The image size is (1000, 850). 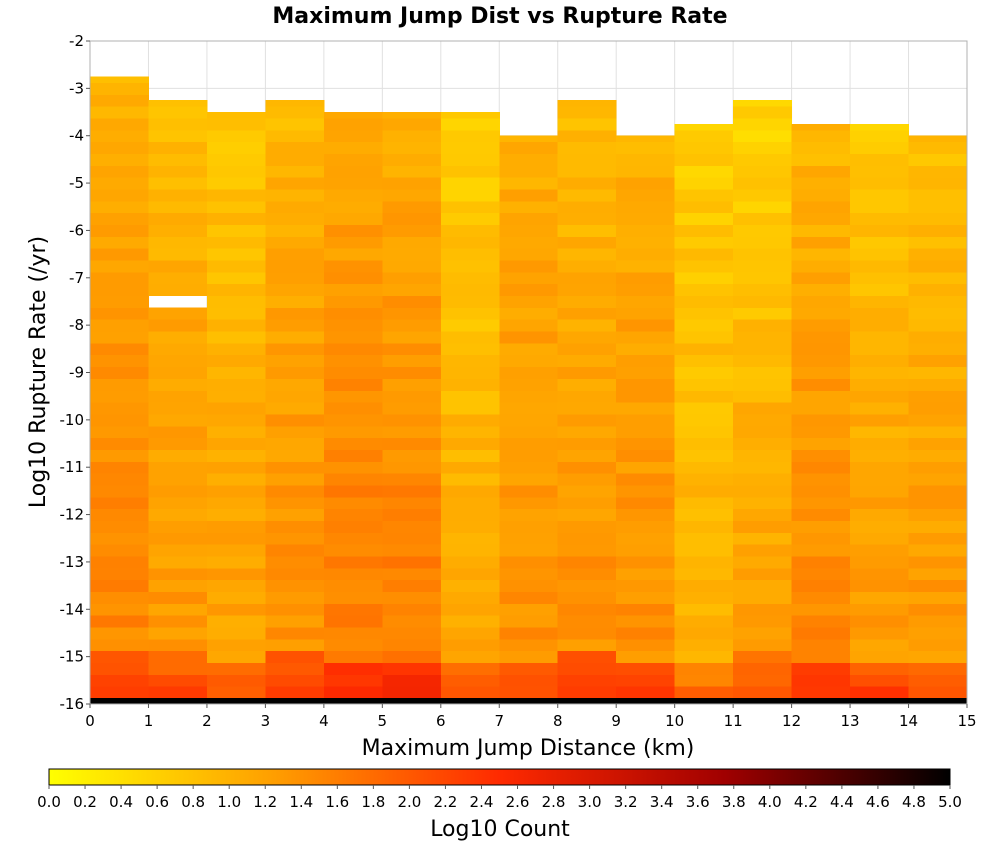 What do you see at coordinates (966, 721) in the screenshot?
I see `x-tick-label: 15` at bounding box center [966, 721].